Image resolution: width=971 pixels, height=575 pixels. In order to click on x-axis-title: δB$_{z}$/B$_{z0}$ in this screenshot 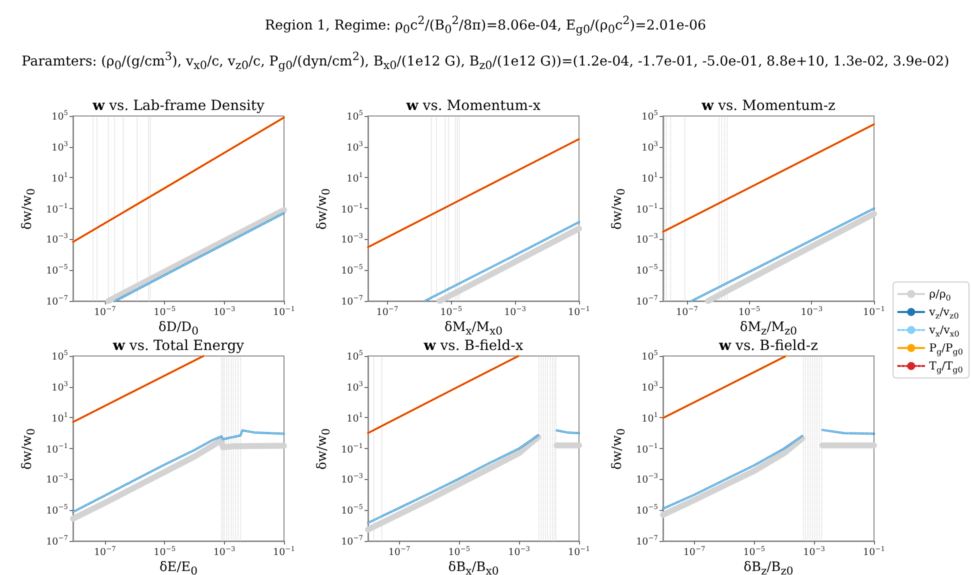, I will do `click(769, 567)`.